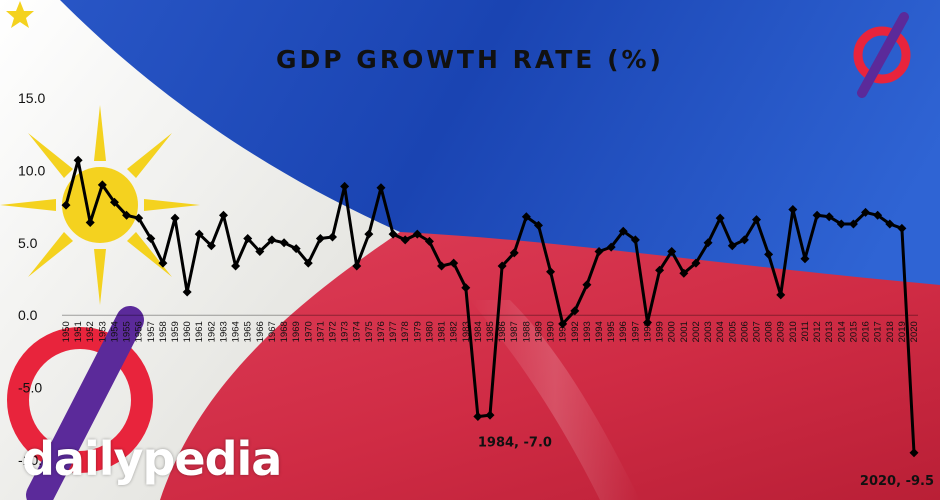  I want to click on x-tick-label: 1990, so click(551, 331).